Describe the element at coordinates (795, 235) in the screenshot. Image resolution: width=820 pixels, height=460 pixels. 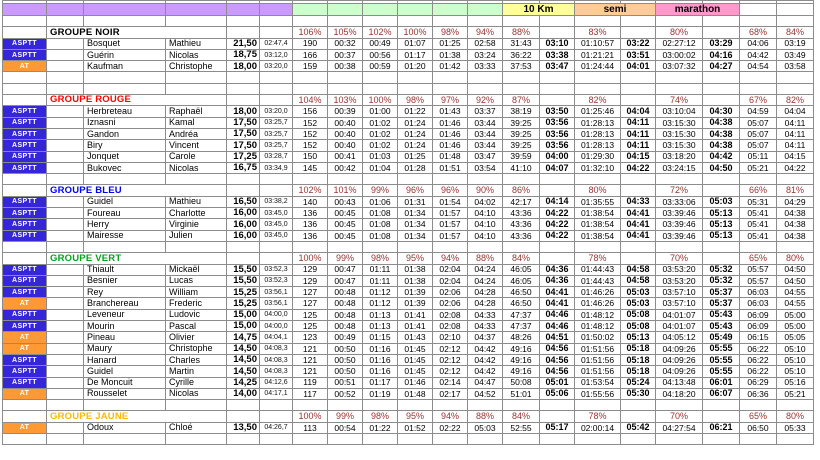
I see `time-value: 04:38` at that location.